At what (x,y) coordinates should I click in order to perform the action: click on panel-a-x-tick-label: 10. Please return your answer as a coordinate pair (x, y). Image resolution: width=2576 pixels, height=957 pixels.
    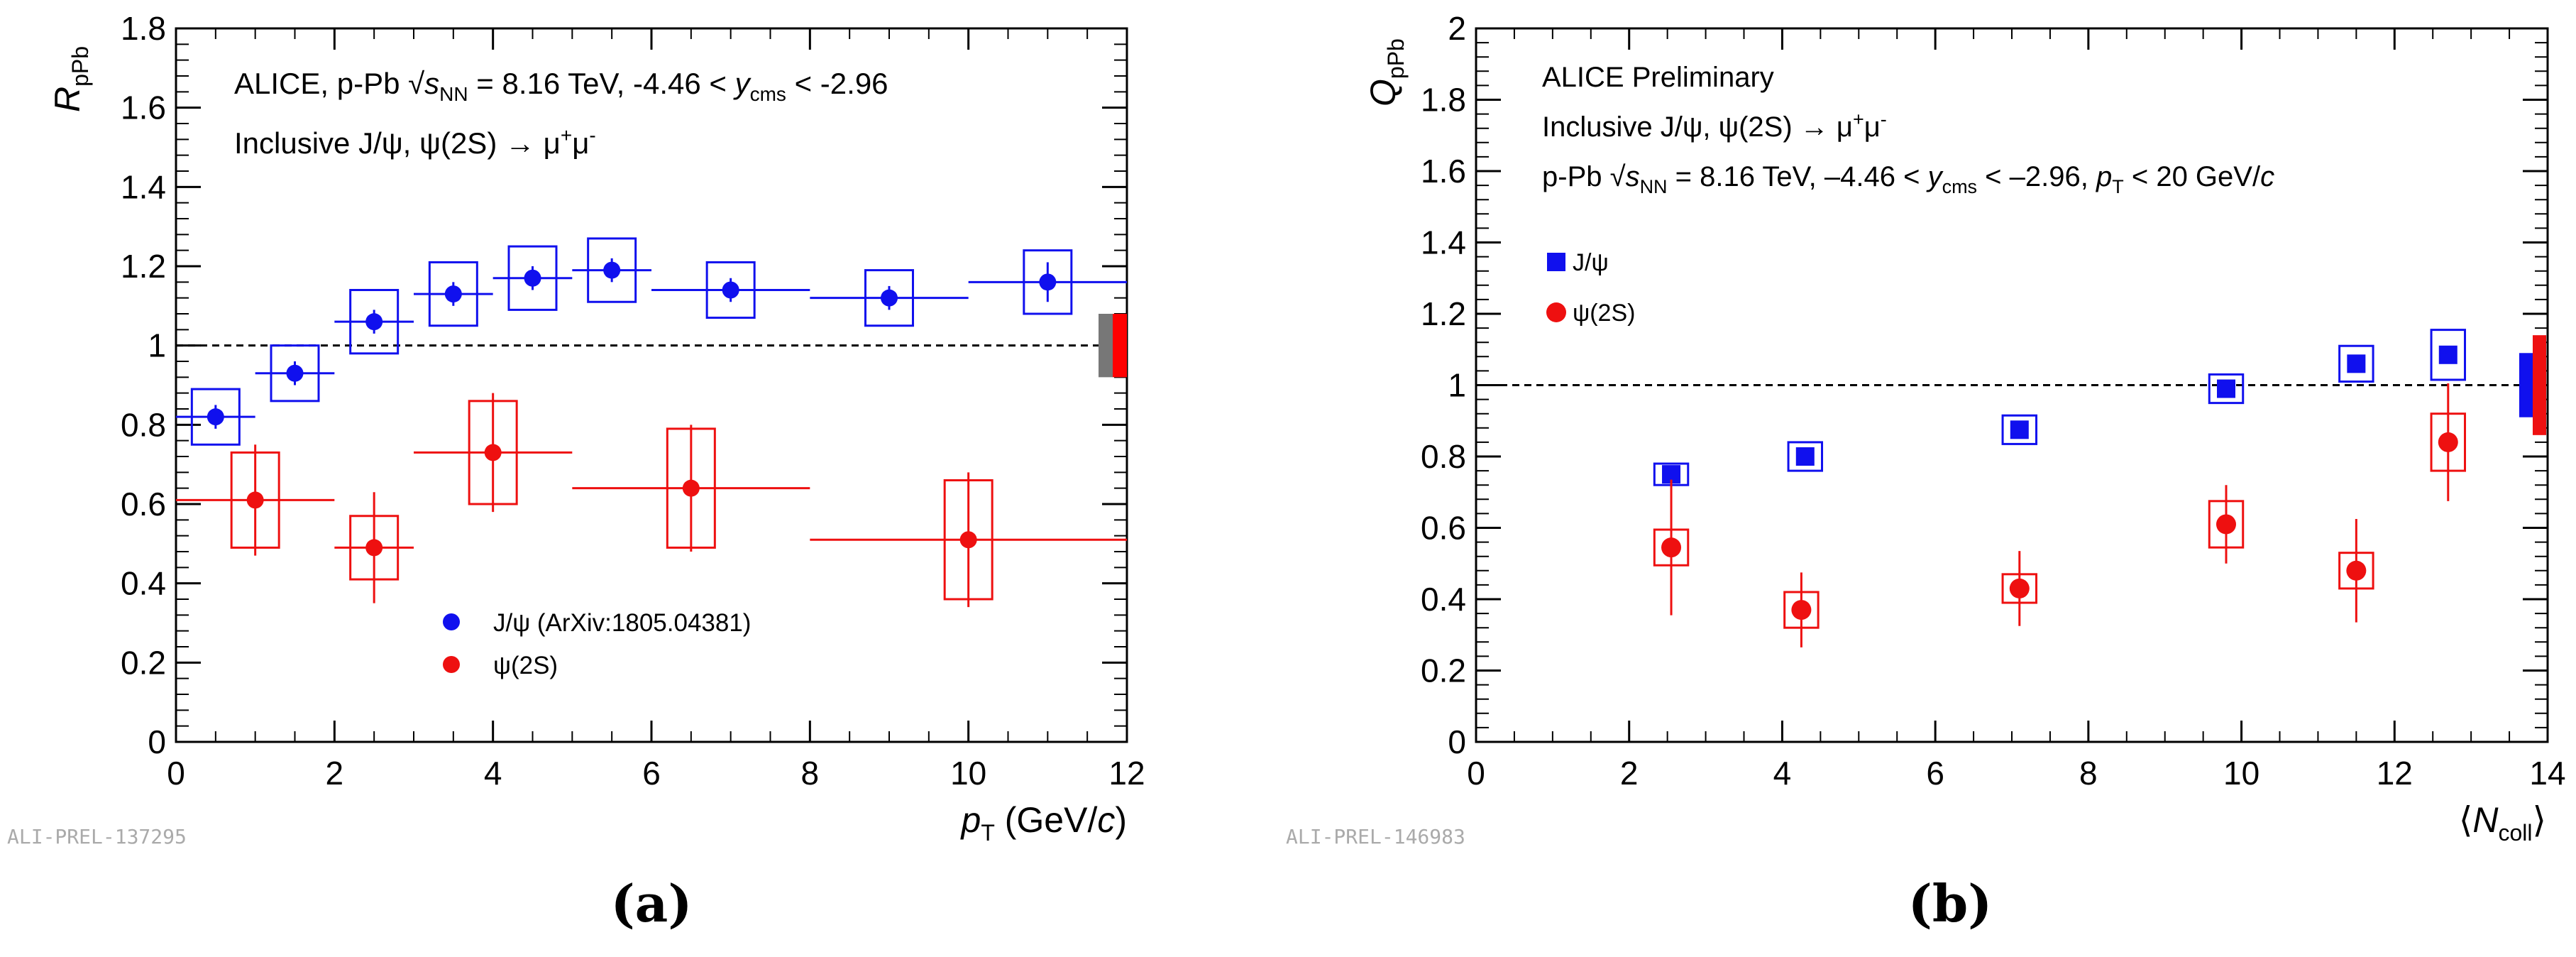
    Looking at the image, I should click on (968, 774).